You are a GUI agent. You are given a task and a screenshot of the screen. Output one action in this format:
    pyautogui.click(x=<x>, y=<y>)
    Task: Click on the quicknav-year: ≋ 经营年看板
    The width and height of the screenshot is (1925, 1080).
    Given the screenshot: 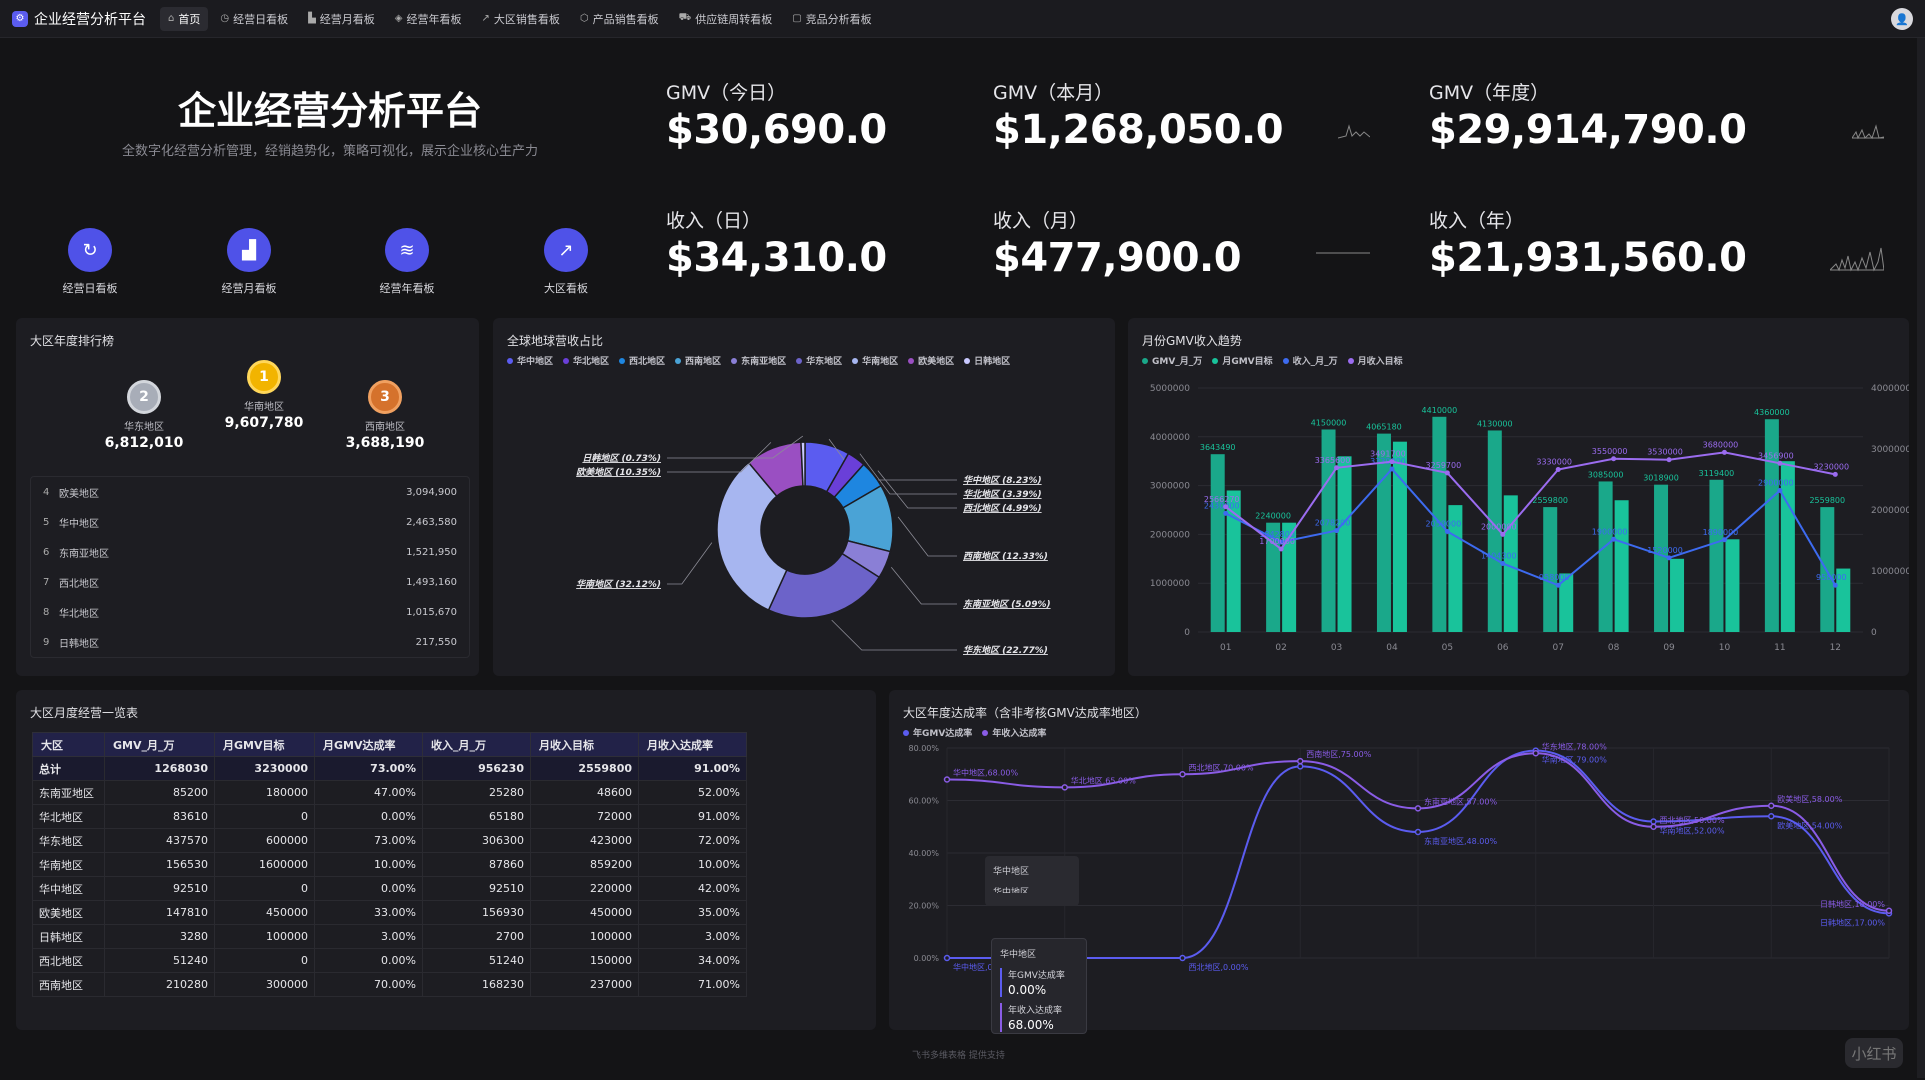 What is the action you would take?
    pyautogui.click(x=407, y=262)
    